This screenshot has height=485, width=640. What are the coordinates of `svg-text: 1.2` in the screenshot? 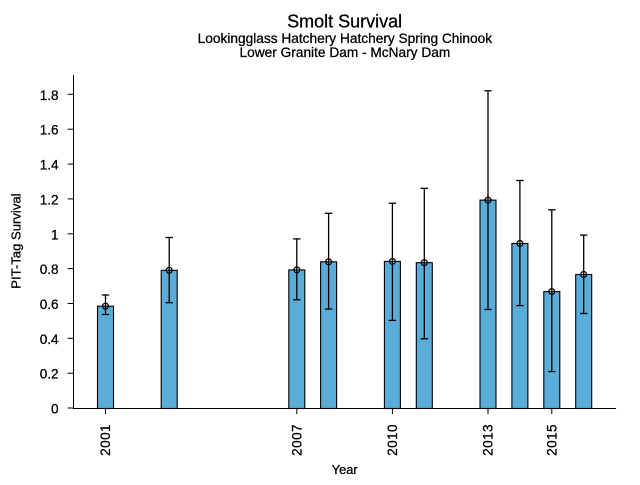 It's located at (49, 199).